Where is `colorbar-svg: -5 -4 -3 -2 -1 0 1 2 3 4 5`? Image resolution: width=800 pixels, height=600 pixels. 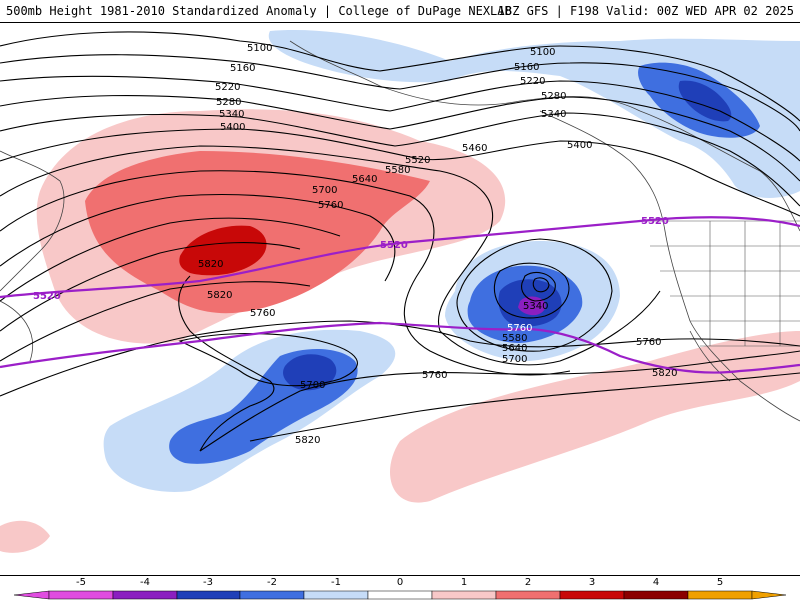
colorbar-svg: -5 -4 -3 -2 -1 0 1 2 3 4 5 is located at coordinates (400, 588).